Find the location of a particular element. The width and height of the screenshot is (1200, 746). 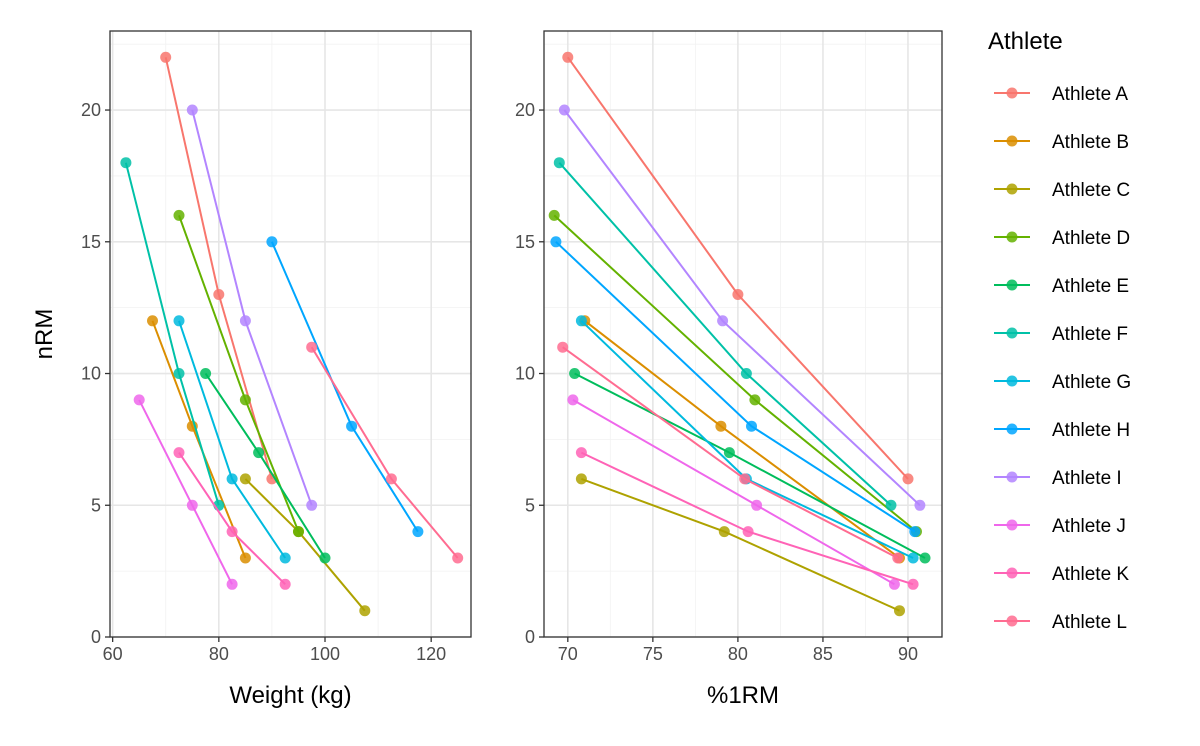

legend-label: Athlete L is located at coordinates (1089, 622).